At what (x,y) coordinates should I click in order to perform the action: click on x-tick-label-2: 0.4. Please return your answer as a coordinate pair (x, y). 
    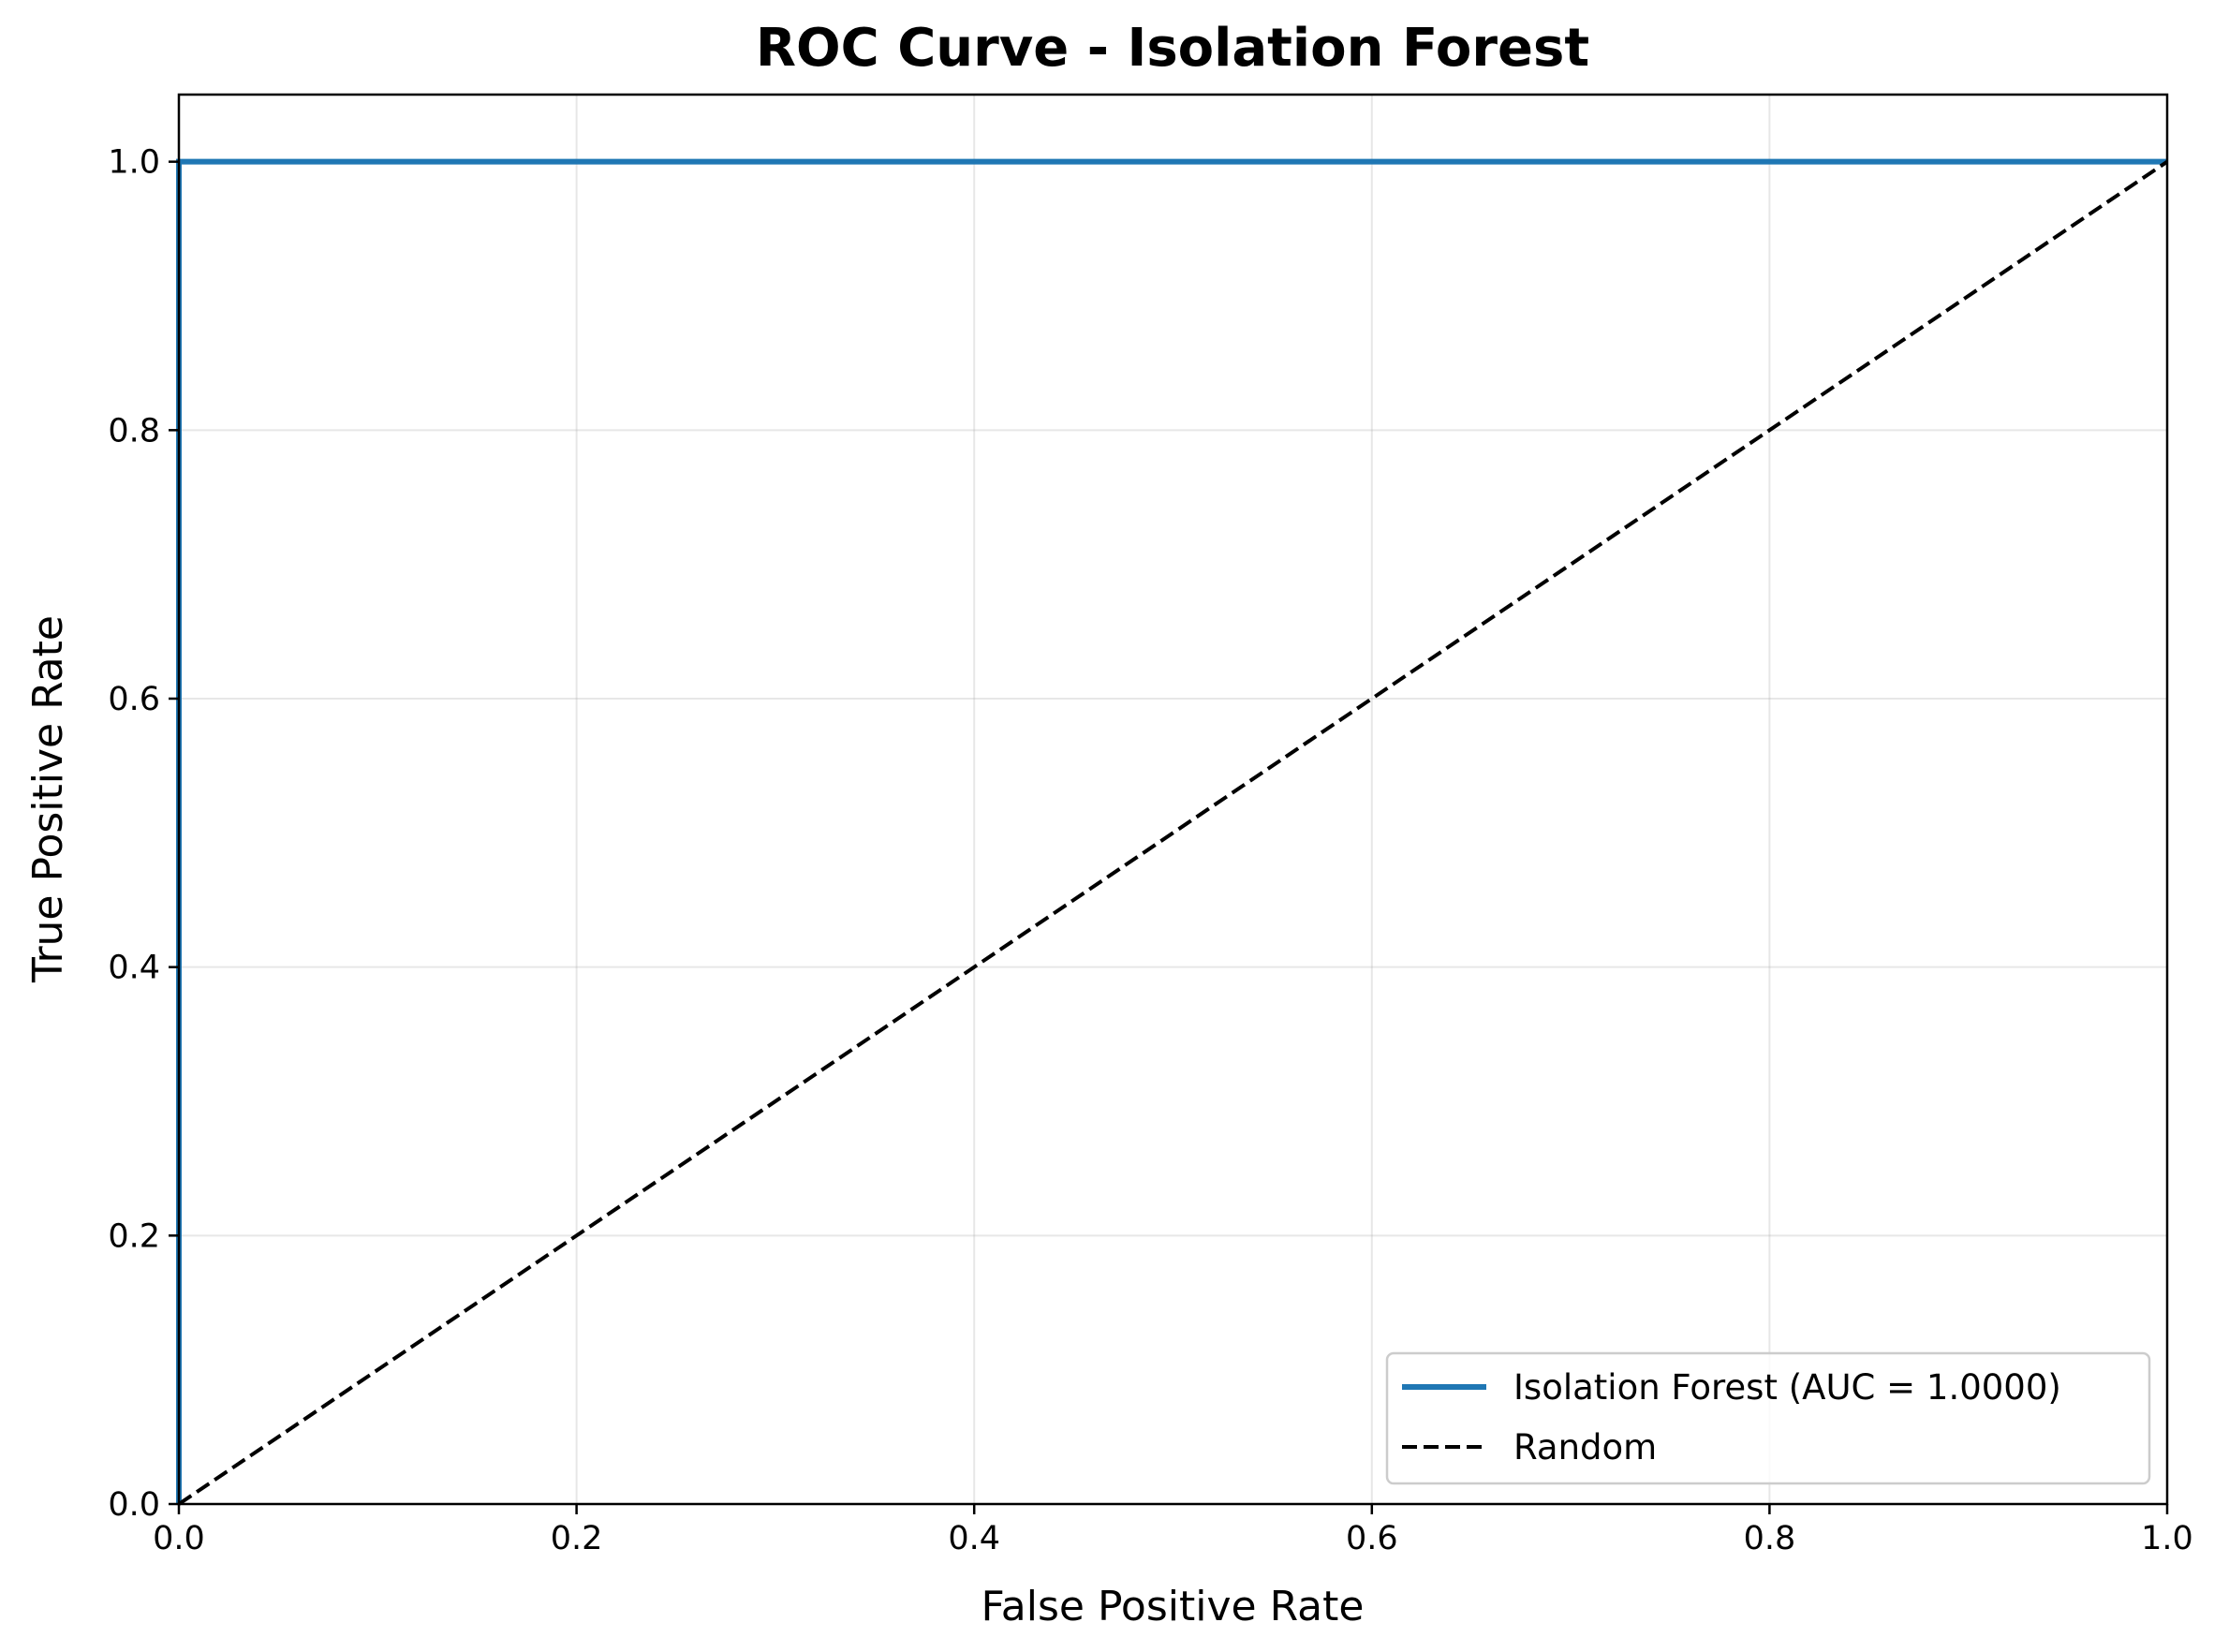
    Looking at the image, I should click on (974, 1538).